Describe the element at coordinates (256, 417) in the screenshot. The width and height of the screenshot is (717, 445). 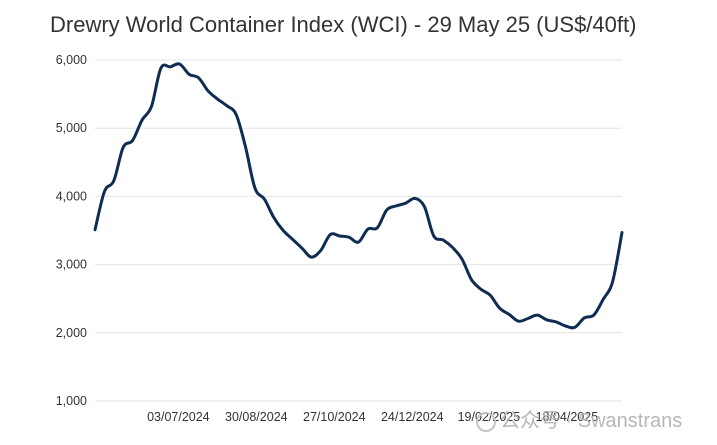
I see `x-tick-label: 30/08/2024` at that location.